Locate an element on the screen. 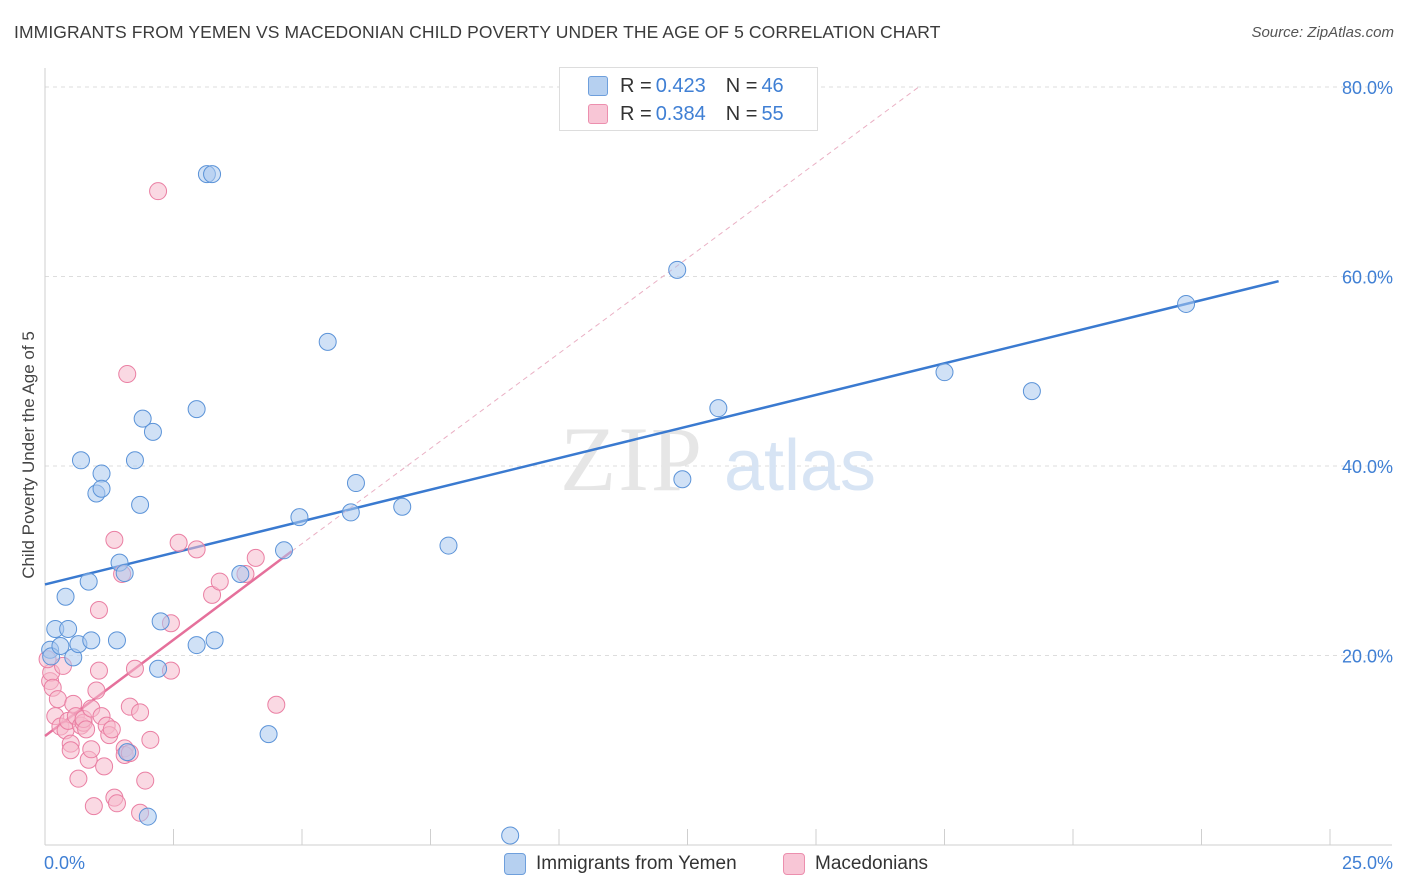 The width and height of the screenshot is (1406, 892). x-tick-label: 25.0% is located at coordinates (1367, 863).